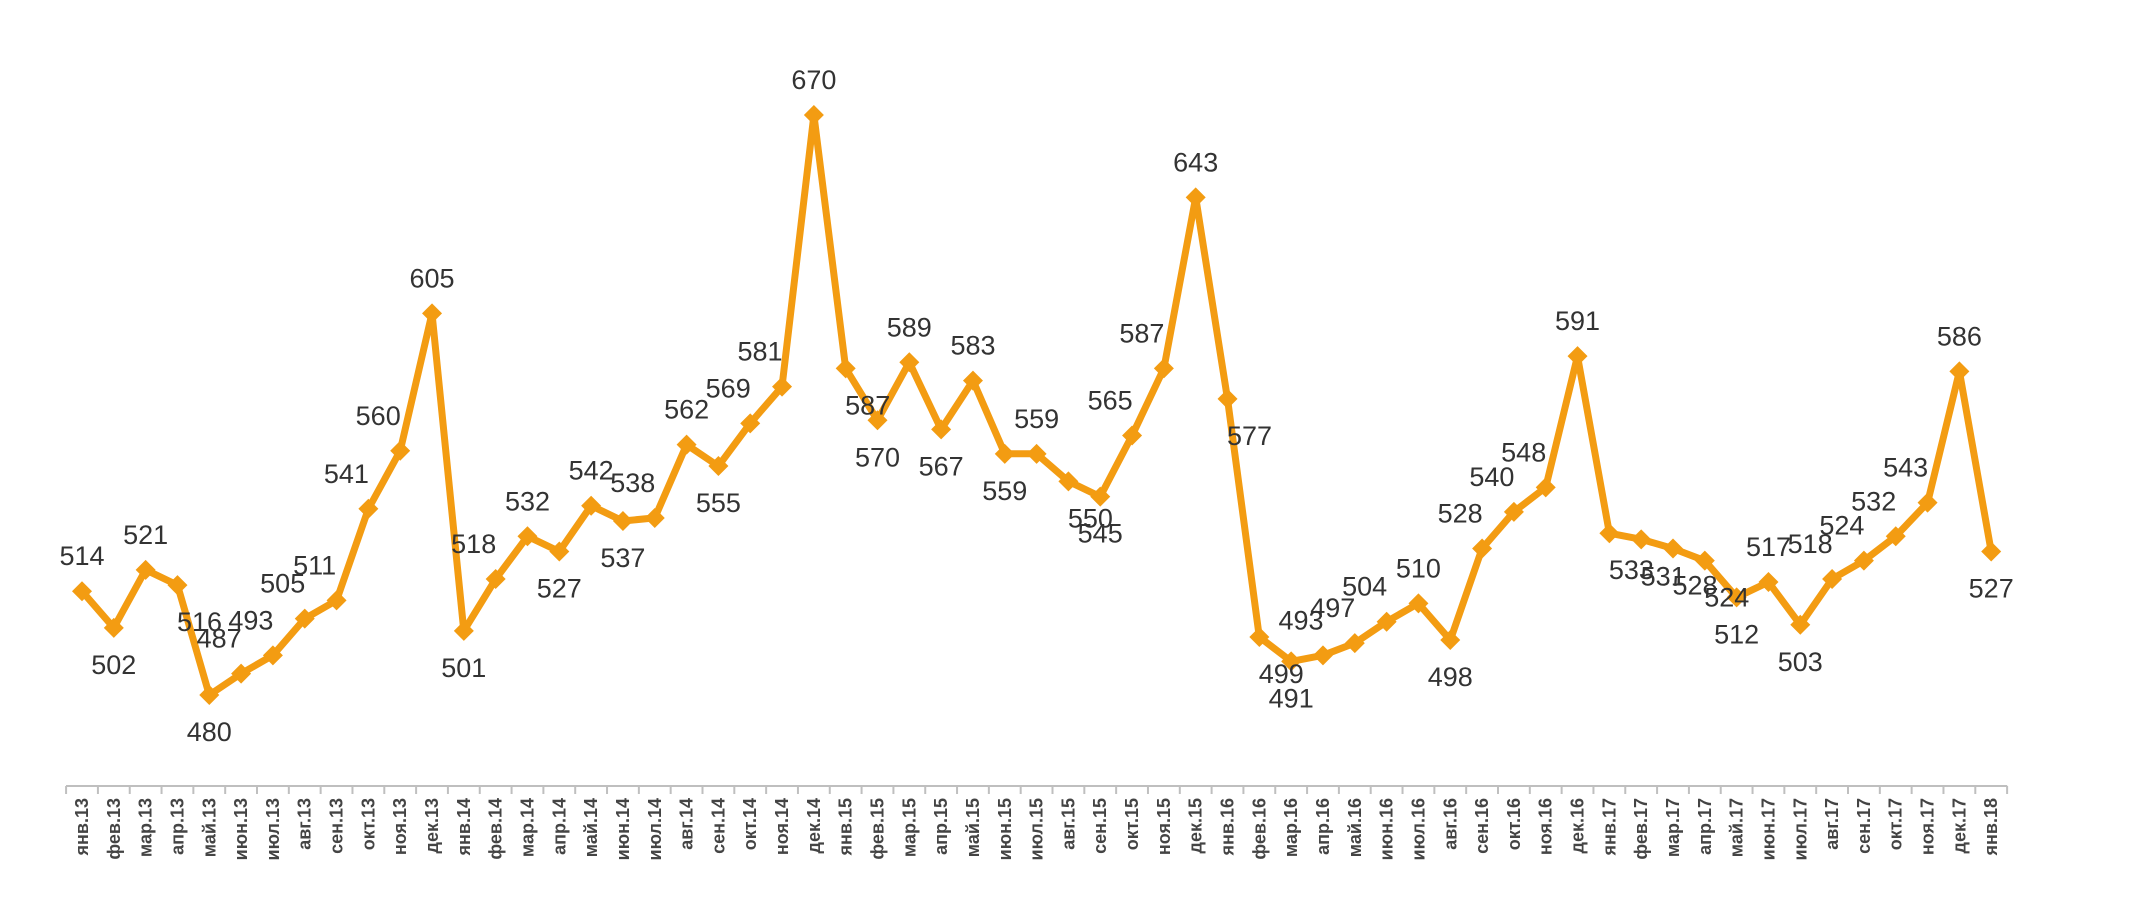 This screenshot has width=2143, height=900. What do you see at coordinates (1523, 452) in the screenshot?
I see `data-label: 548` at bounding box center [1523, 452].